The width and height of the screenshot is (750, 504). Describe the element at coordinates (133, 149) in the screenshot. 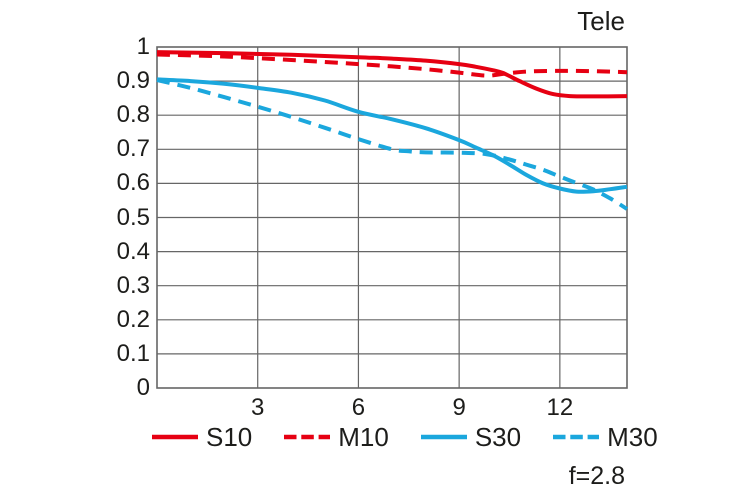

I see `y-tick-label: 0.7` at that location.